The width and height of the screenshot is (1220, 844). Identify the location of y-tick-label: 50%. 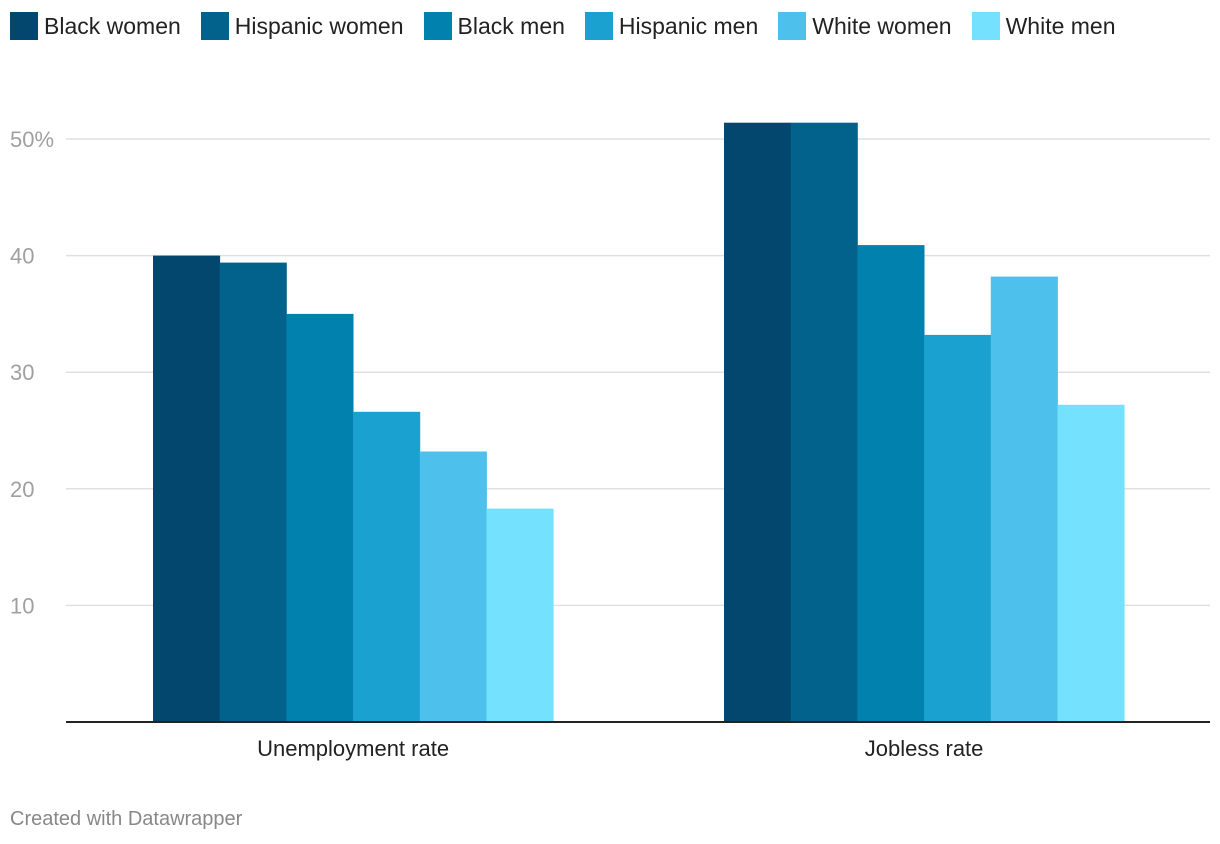
(32, 139).